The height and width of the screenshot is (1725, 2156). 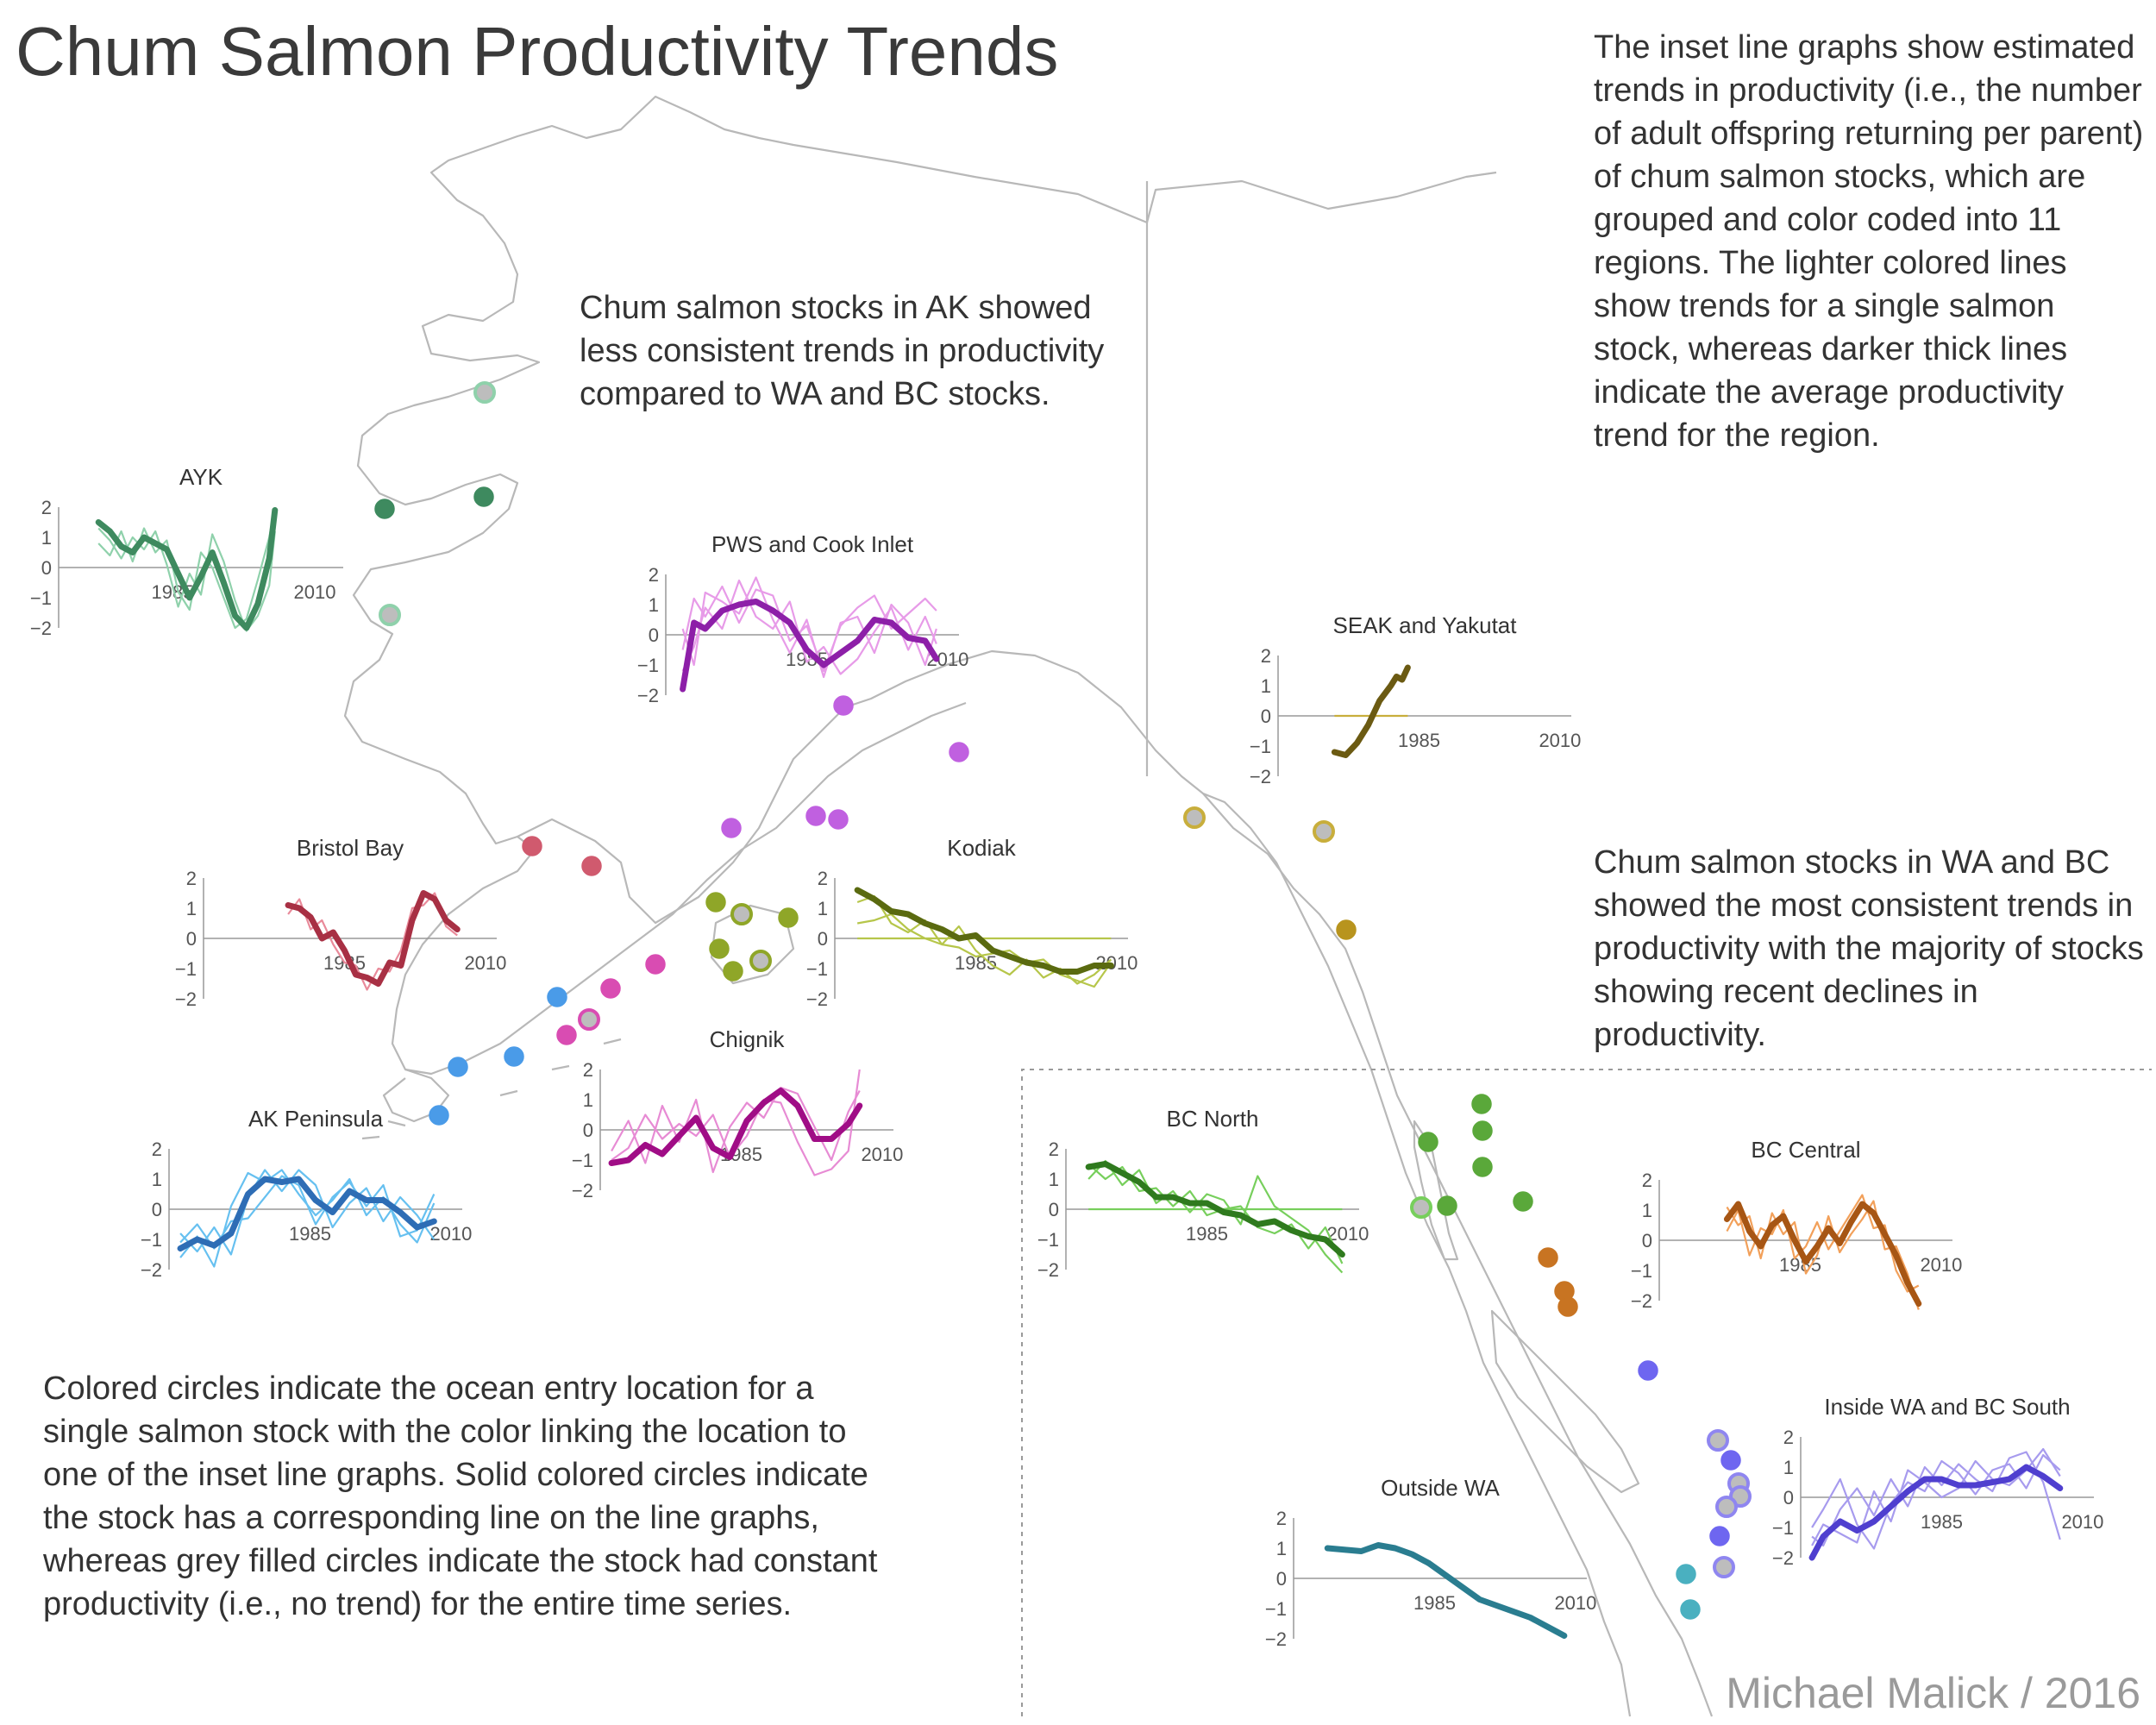 I want to click on inset-title: AK Peninsula, so click(x=316, y=1119).